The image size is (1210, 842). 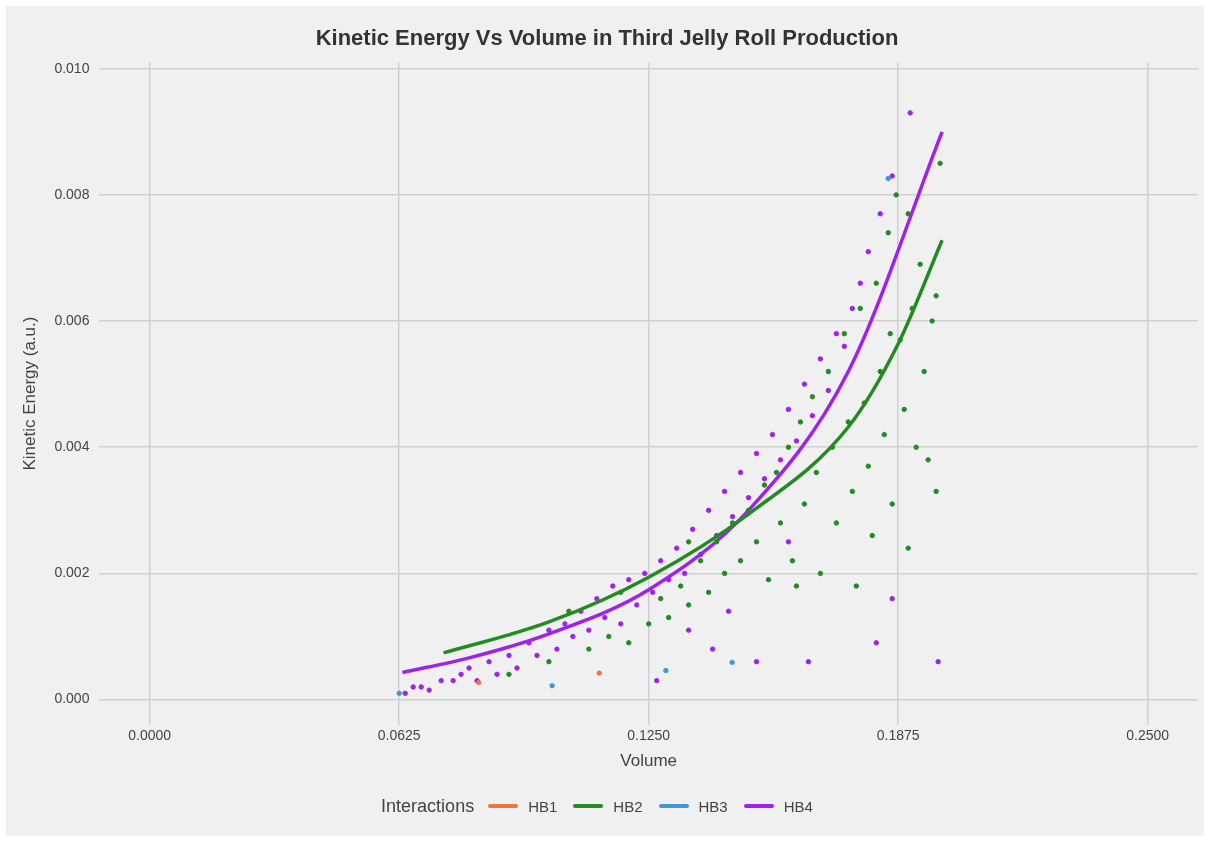 What do you see at coordinates (543, 806) in the screenshot?
I see `legend-label: HB1` at bounding box center [543, 806].